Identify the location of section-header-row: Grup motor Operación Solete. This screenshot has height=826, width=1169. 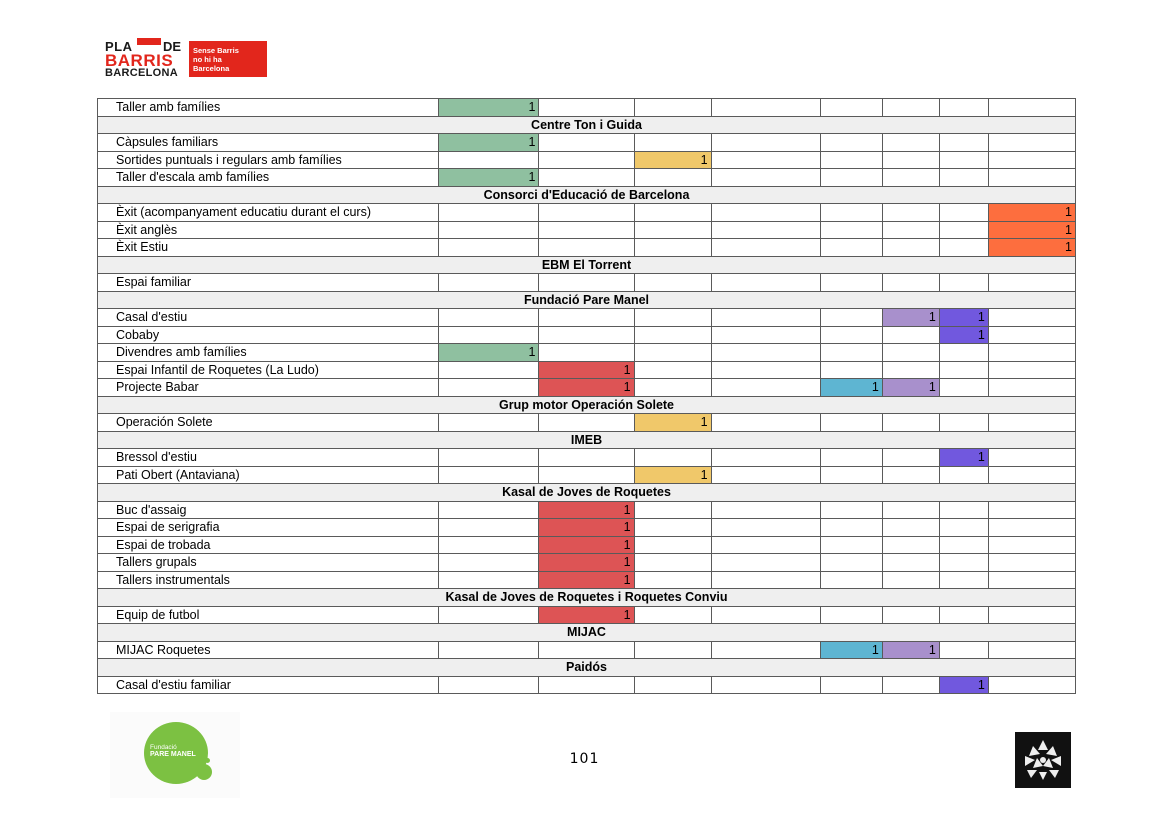
(586, 404).